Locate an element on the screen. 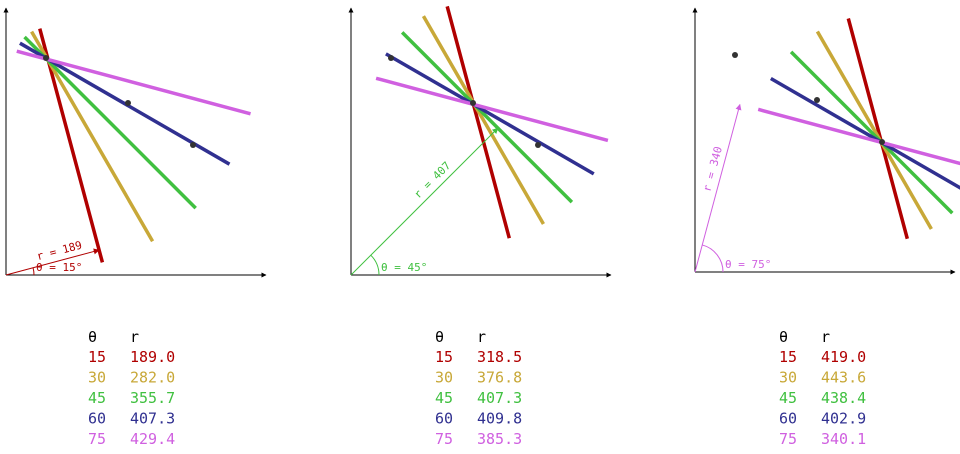 The width and height of the screenshot is (960, 454). table-cell: 443.6 is located at coordinates (843, 378).